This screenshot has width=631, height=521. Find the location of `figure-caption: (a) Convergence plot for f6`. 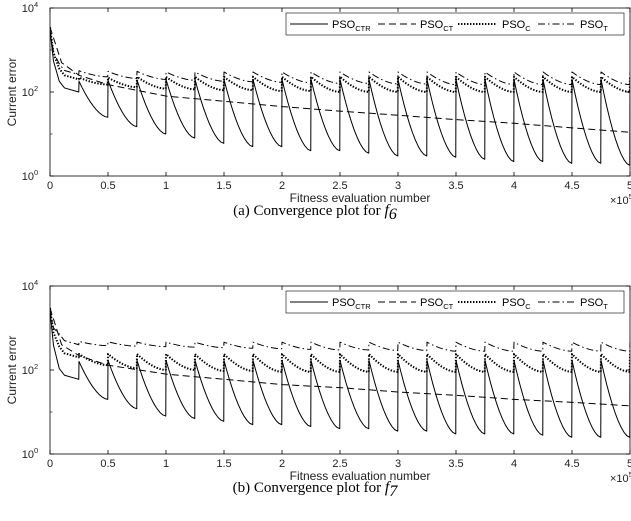

figure-caption: (a) Convergence plot for f6 is located at coordinates (315, 212).